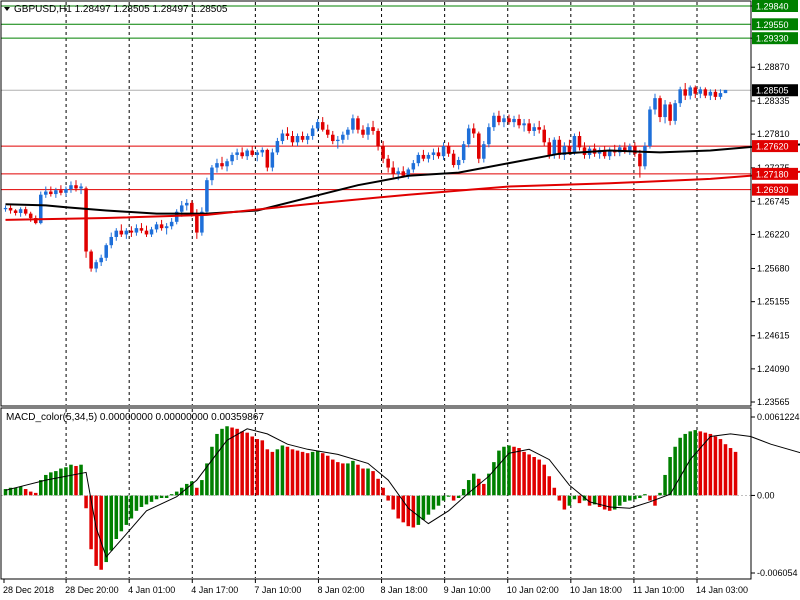 The image size is (800, 600). What do you see at coordinates (7, 9) in the screenshot?
I see `collapse-triangle-icon` at bounding box center [7, 9].